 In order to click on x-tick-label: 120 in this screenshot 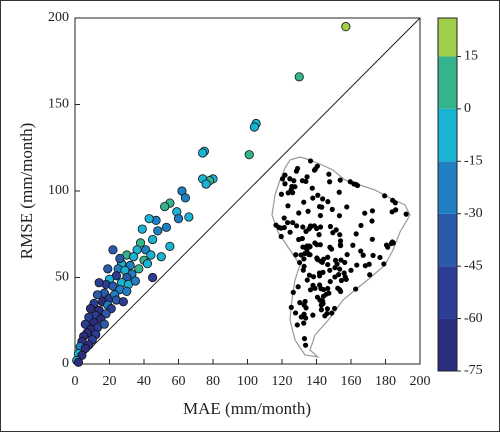, I will do `click(282, 381)`.